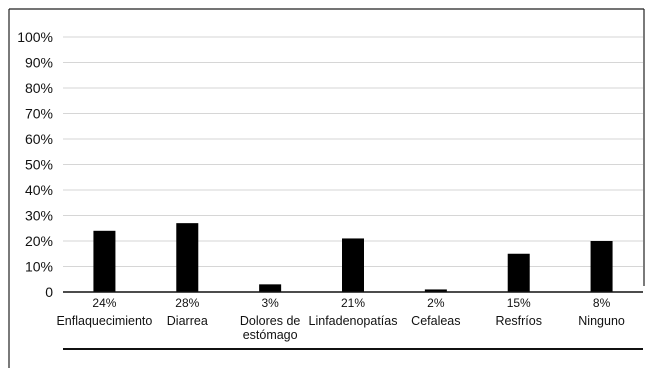  I want to click on y-tick-label: 70%, so click(39, 114).